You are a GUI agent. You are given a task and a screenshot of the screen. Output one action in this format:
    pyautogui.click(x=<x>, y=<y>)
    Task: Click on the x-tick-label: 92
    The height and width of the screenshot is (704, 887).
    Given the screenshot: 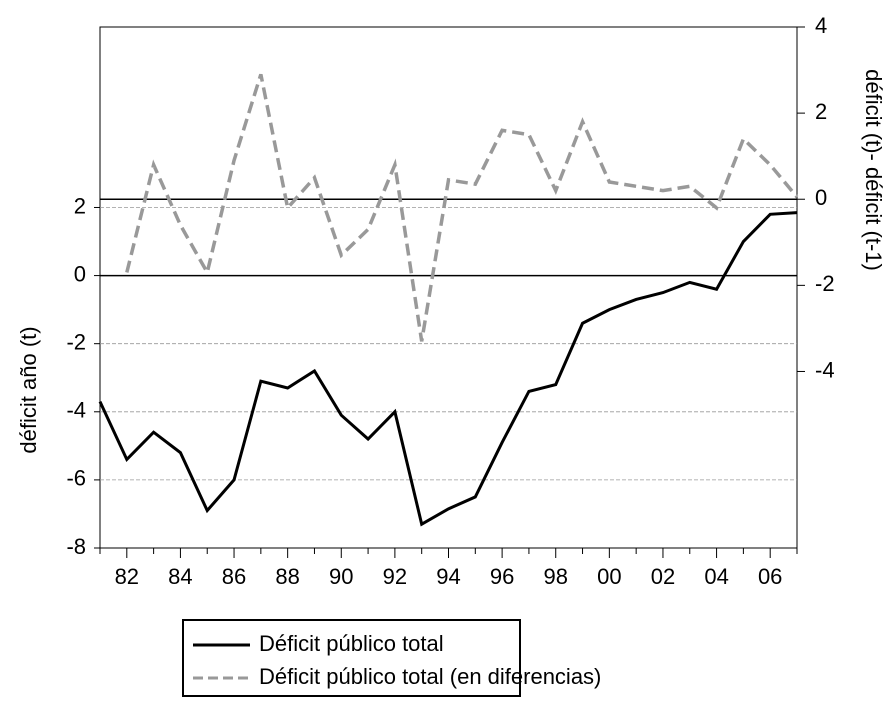 What is the action you would take?
    pyautogui.click(x=395, y=576)
    